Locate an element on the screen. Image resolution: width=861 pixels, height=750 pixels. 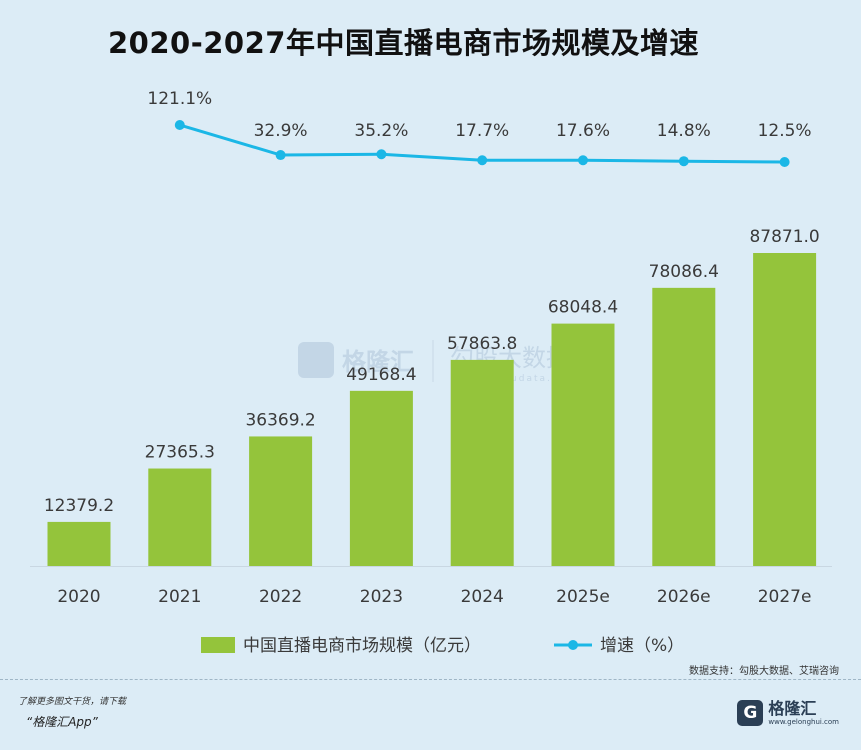
bar-2026e is located at coordinates (684, 426).